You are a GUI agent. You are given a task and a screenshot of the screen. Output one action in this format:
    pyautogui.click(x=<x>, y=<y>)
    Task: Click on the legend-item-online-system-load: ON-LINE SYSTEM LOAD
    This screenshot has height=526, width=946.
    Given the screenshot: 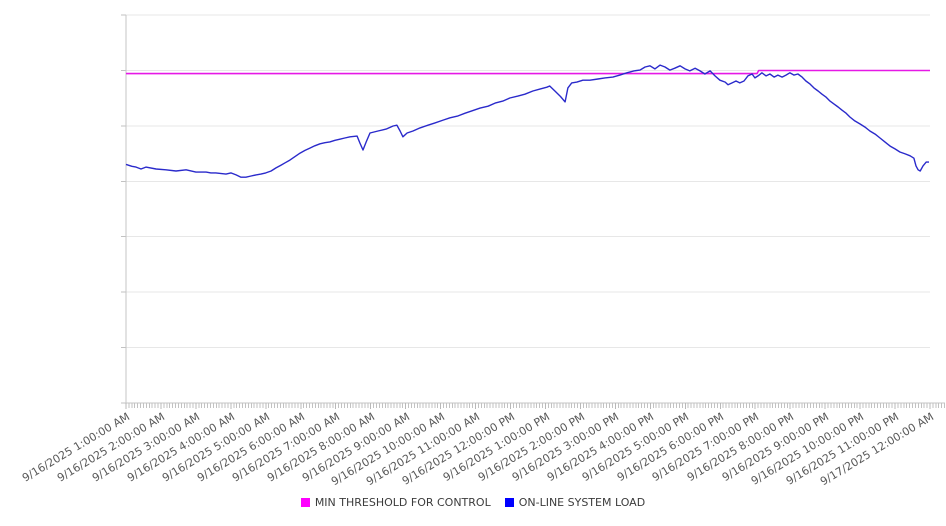 What is the action you would take?
    pyautogui.click(x=575, y=502)
    